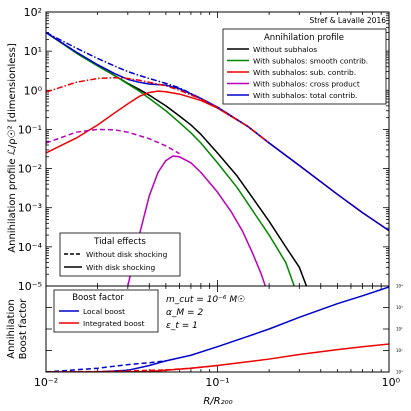  Describe the element at coordinates (399, 350) in the screenshot. I see `bottom-y-tick-label: 10¹` at that location.